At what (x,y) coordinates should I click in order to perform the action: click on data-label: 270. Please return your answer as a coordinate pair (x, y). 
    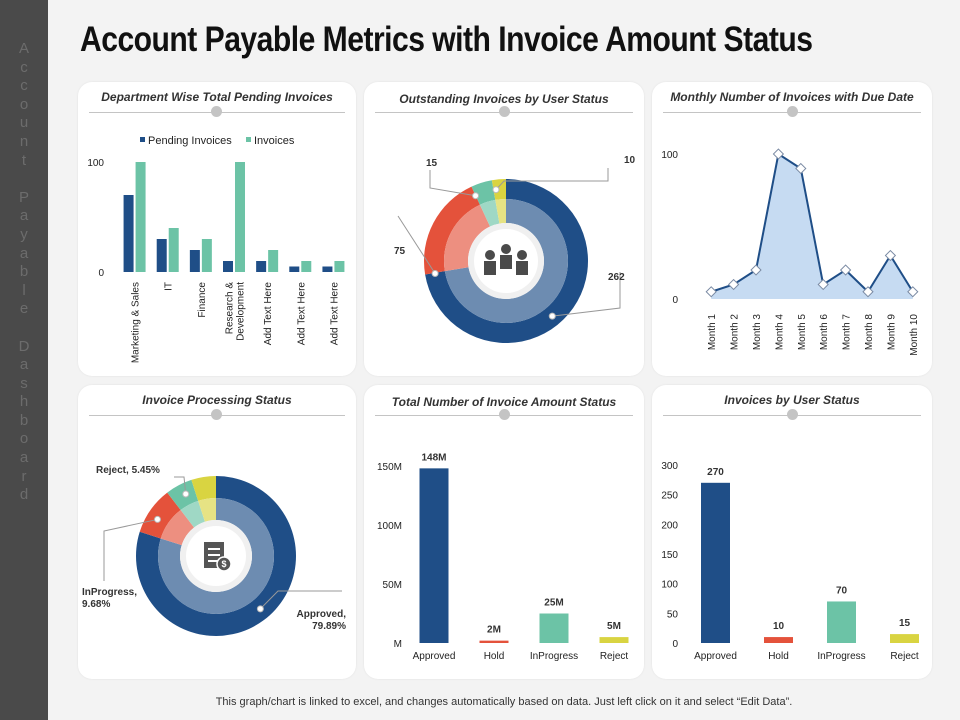
    Looking at the image, I should click on (715, 472).